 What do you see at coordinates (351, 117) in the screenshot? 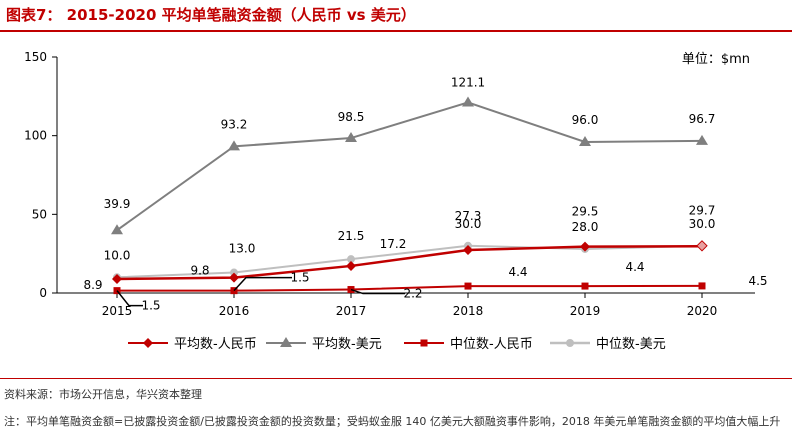
I see `data-label: 98.5` at bounding box center [351, 117].